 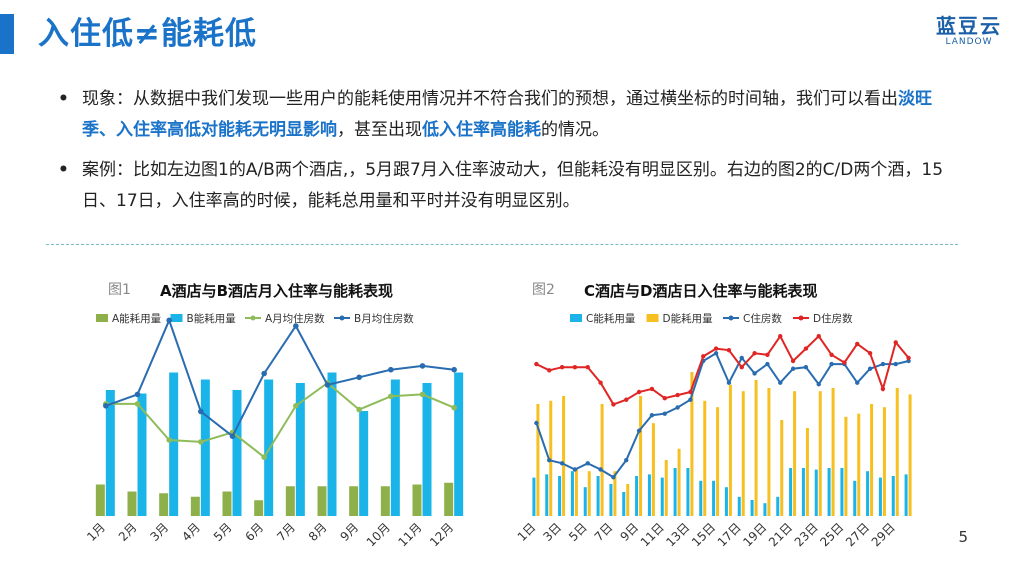 I want to click on highlight-text: 淡旺季、入住率高低对能耗无明显影响, so click(x=507, y=114).